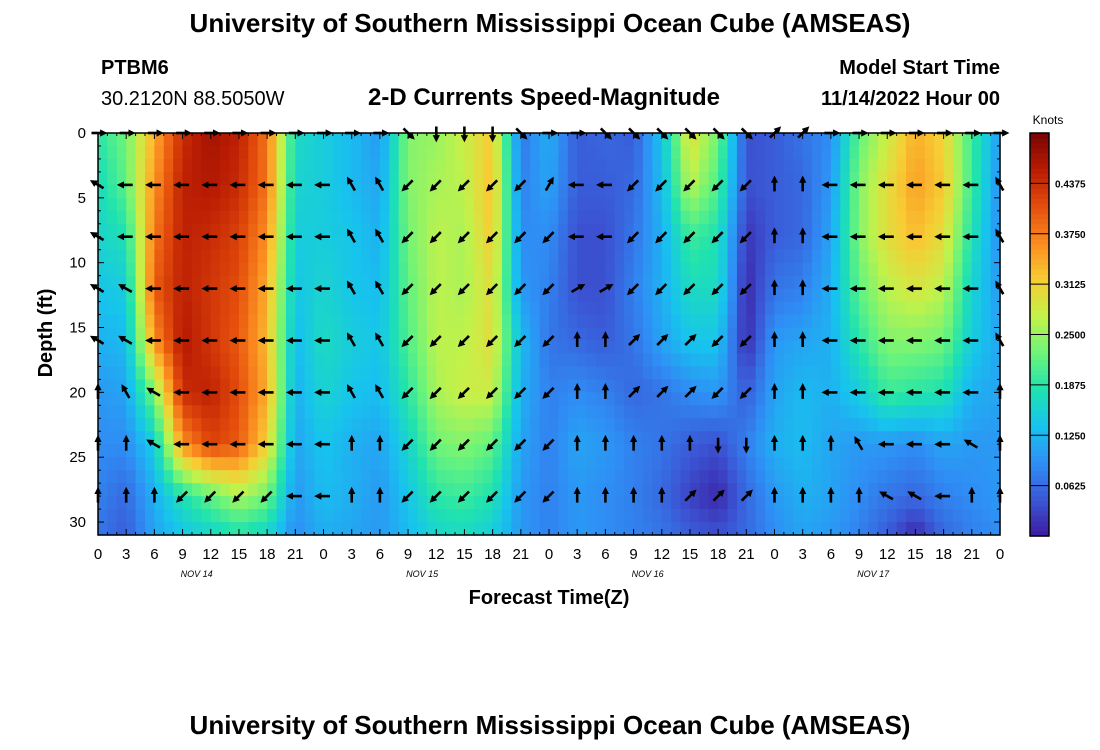  What do you see at coordinates (492, 554) in the screenshot?
I see `x-tick-label: 18` at bounding box center [492, 554].